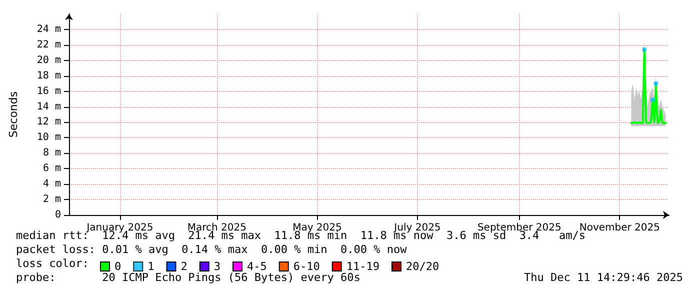 Image resolution: width=697 pixels, height=297 pixels. Describe the element at coordinates (48, 106) in the screenshot. I see `y-tick-label: 14 m` at that location.